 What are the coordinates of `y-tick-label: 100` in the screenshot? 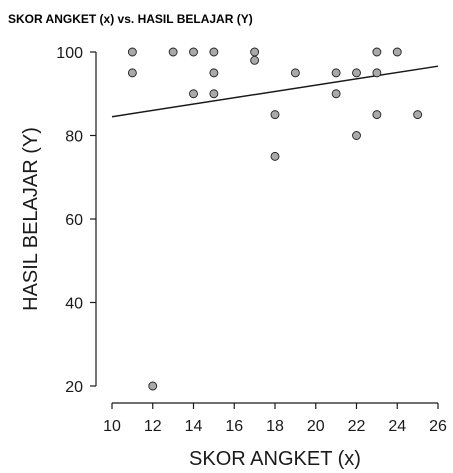 It's located at (69, 53).